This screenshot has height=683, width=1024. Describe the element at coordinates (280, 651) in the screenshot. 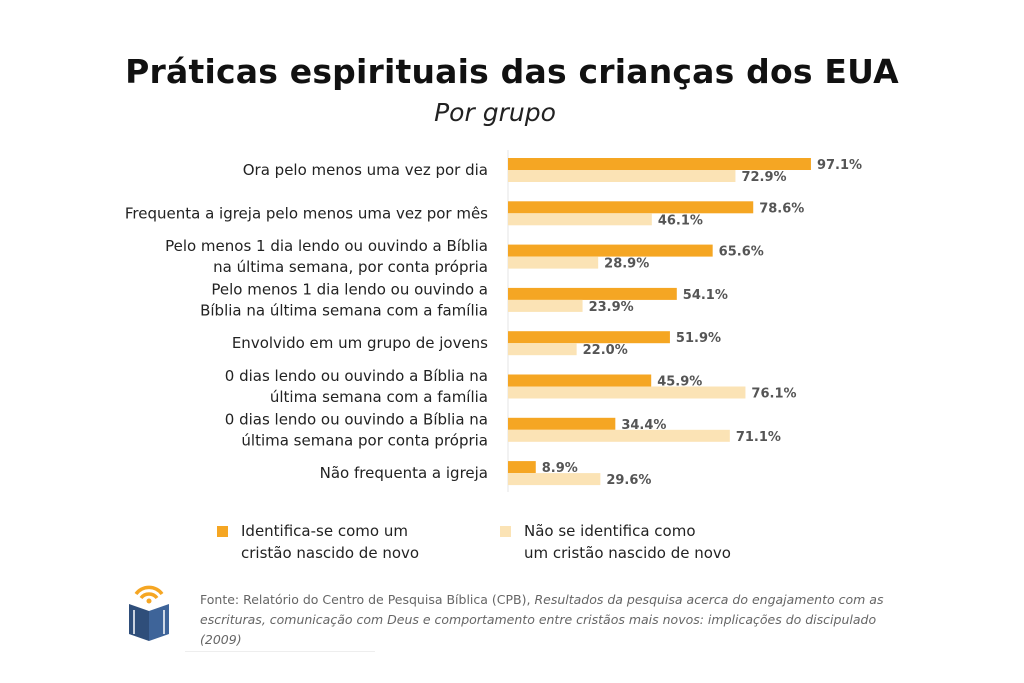

I see `divider` at that location.